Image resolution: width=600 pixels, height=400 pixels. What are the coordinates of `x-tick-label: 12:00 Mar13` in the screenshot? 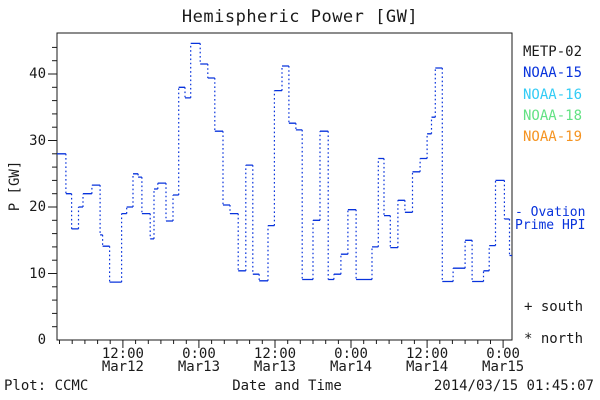 It's located at (275, 360).